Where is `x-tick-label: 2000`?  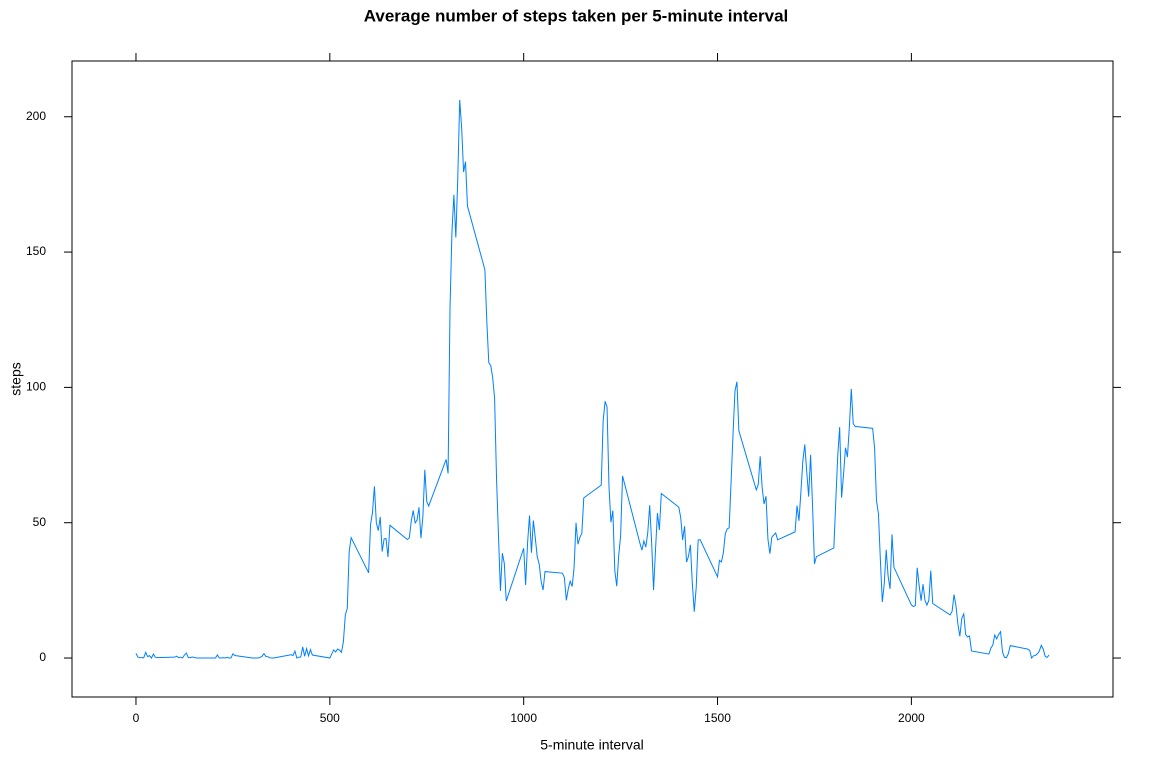
x-tick-label: 2000 is located at coordinates (911, 718).